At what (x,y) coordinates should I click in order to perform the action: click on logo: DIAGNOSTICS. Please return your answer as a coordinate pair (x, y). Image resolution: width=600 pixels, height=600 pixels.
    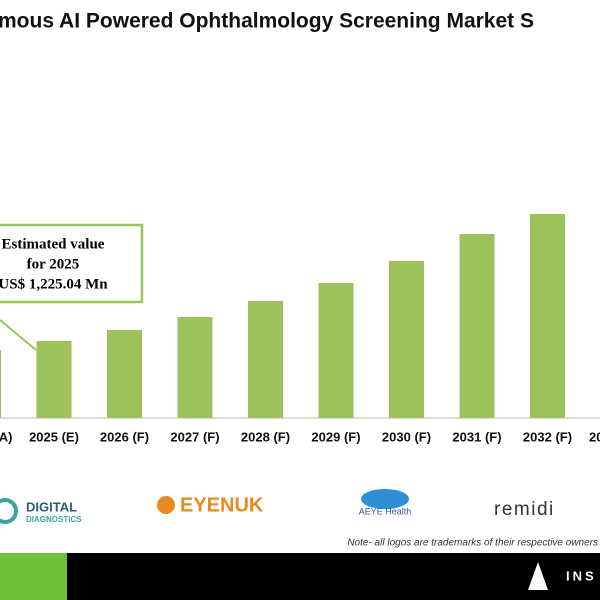
    Looking at the image, I should click on (54, 519).